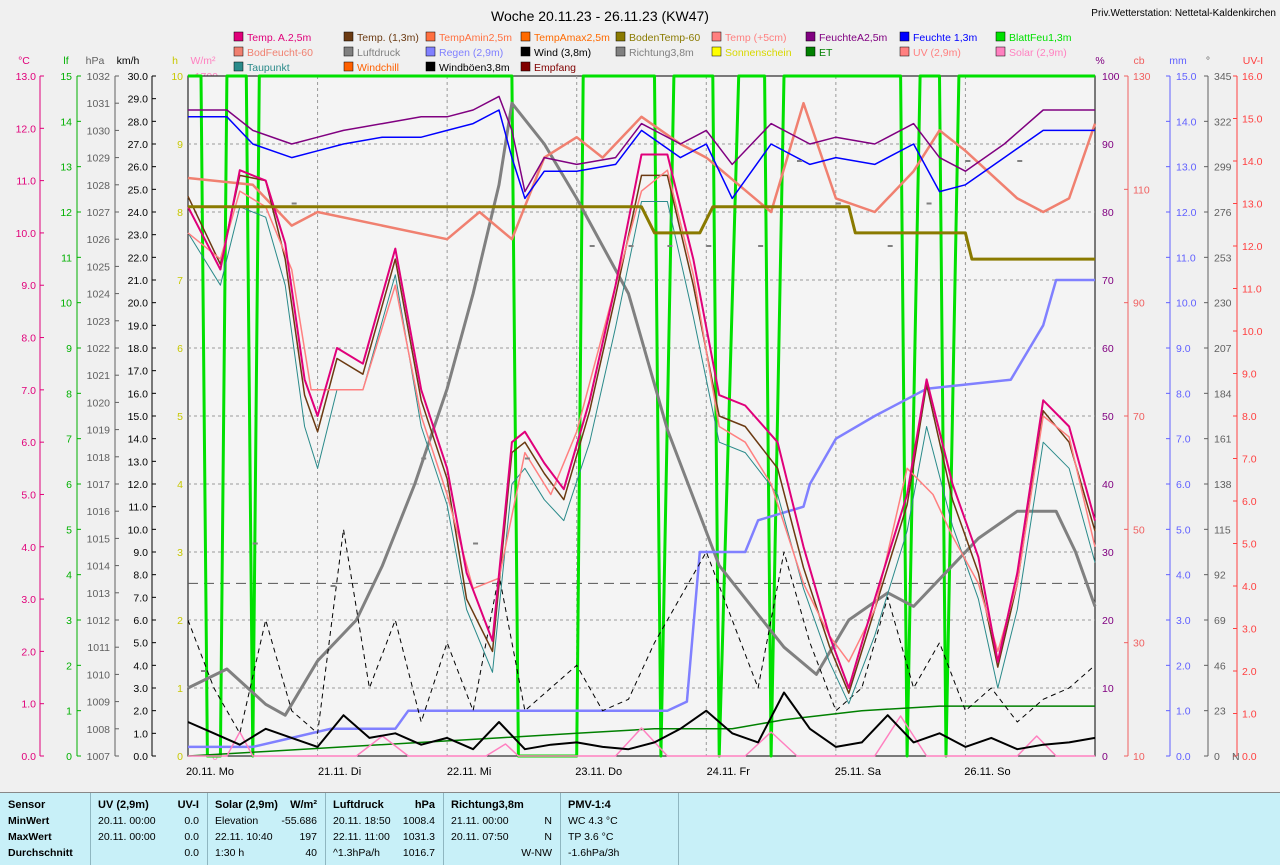 The image size is (1280, 865). I want to click on tick-label-percent: 90, so click(1108, 145).